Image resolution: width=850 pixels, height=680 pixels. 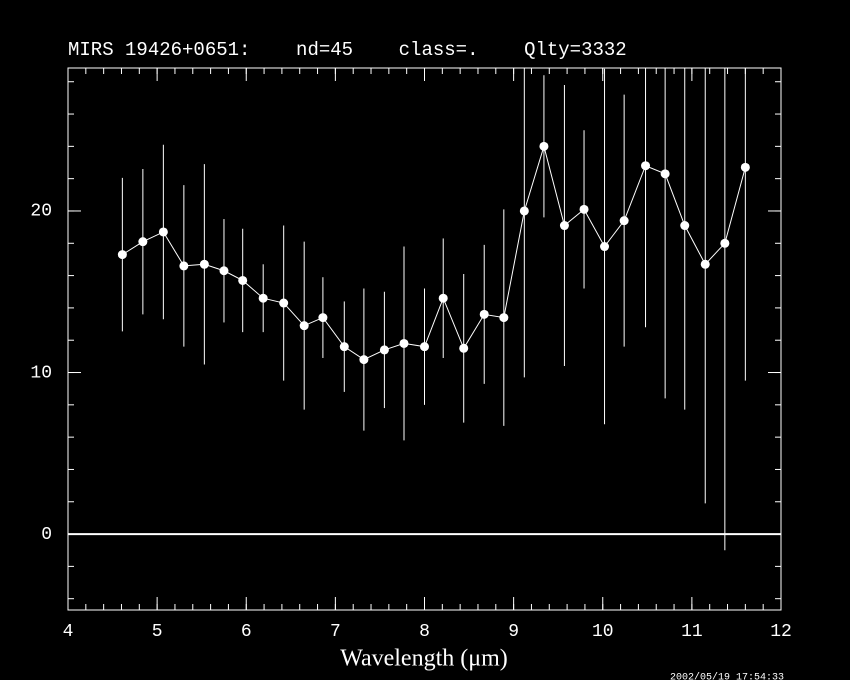 I want to click on chart-title: MIRS 19426+0651: nd=45 class=. Qlty=3332, so click(x=347, y=50).